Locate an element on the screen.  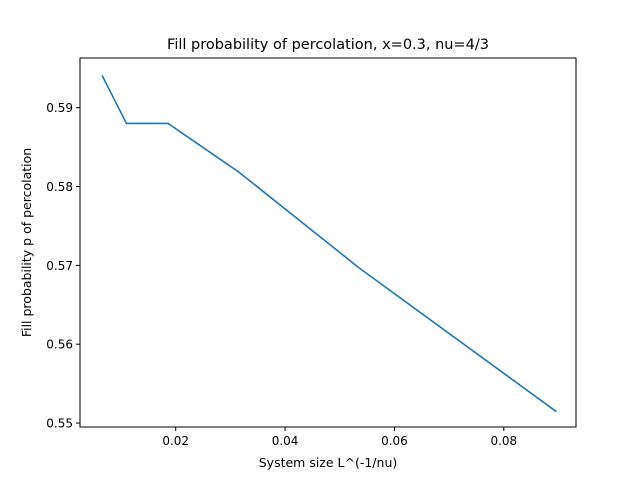
x-axis-label: System size L^(-1/nu) is located at coordinates (328, 462).